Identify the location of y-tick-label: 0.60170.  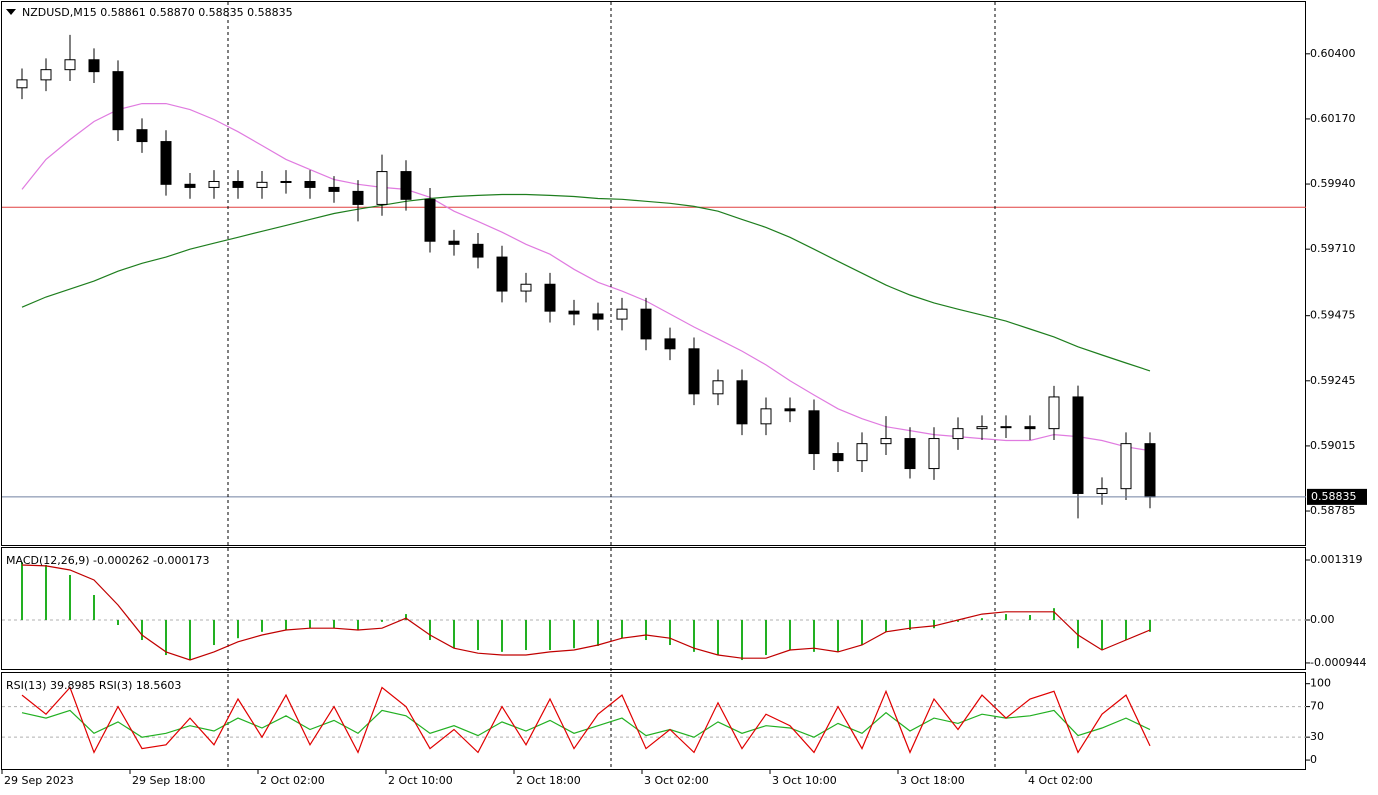
(1333, 118).